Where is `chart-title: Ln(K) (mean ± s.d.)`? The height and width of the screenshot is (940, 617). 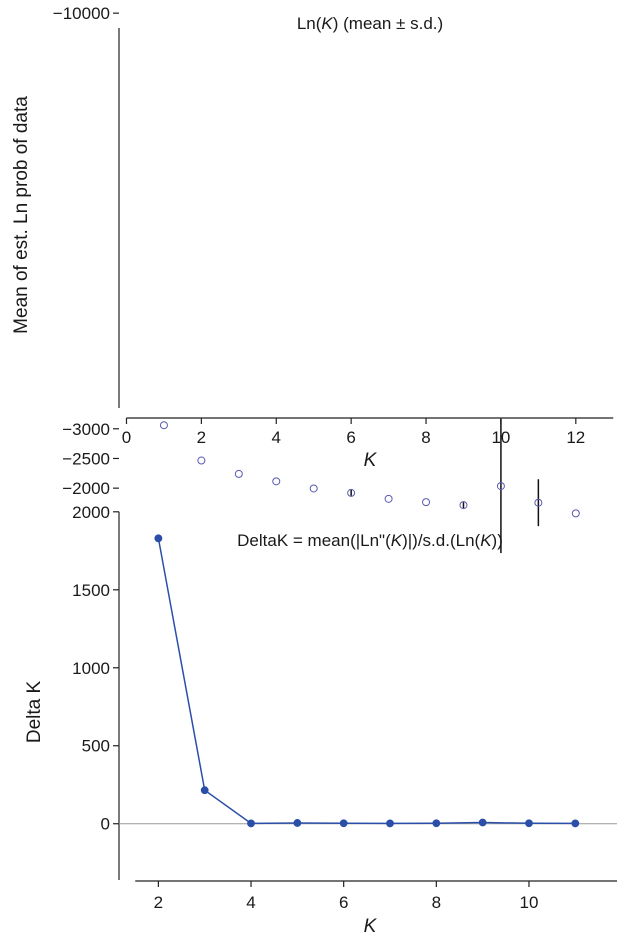
chart-title: Ln(K) (mean ± s.d.) is located at coordinates (370, 23).